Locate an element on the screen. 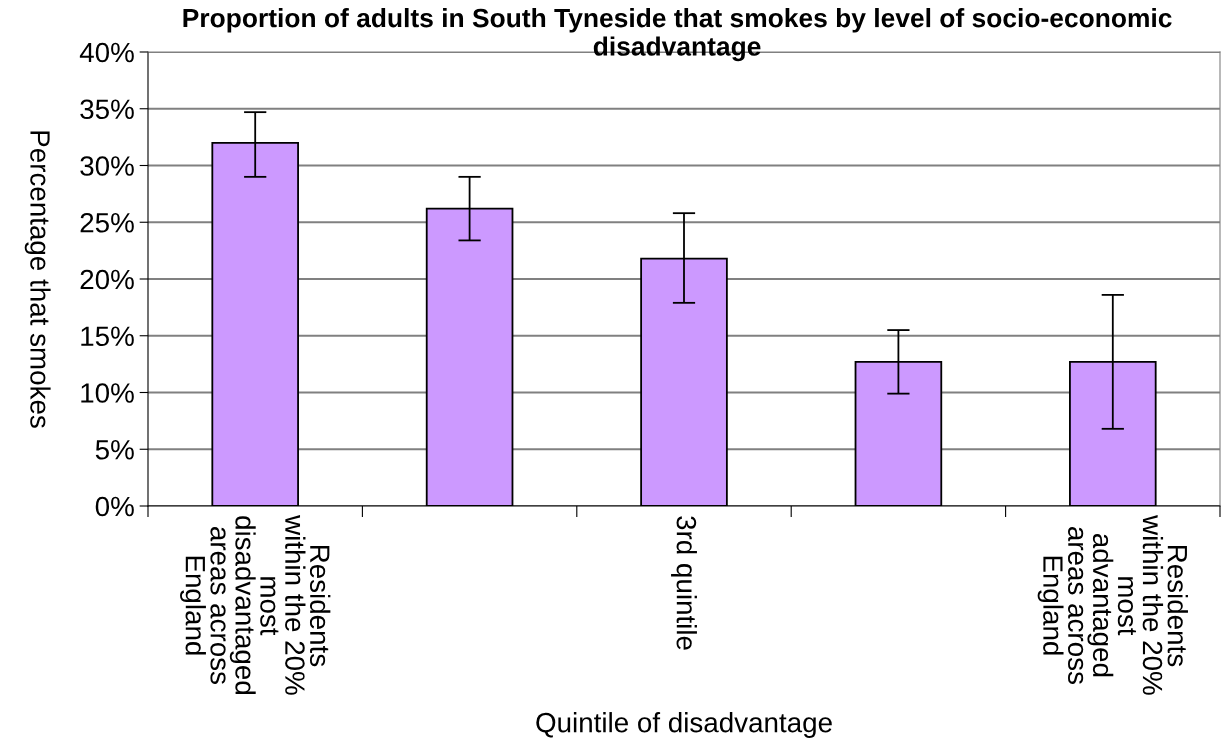  y-axis-title: Percentage that smokes is located at coordinates (37, 279).